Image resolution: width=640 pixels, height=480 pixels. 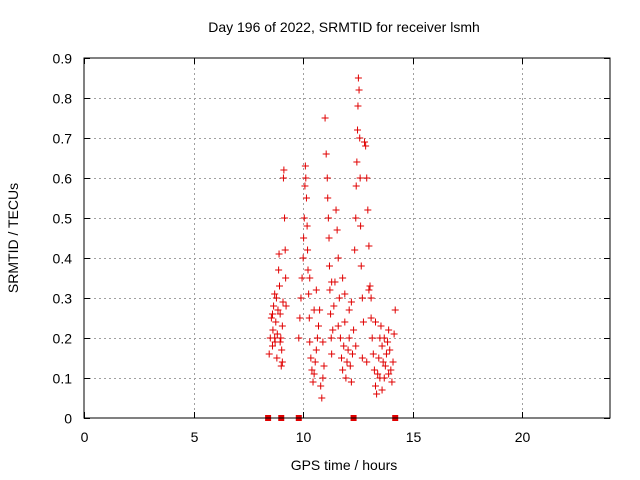 I want to click on y-tick-label: 0.7, so click(x=63, y=139).